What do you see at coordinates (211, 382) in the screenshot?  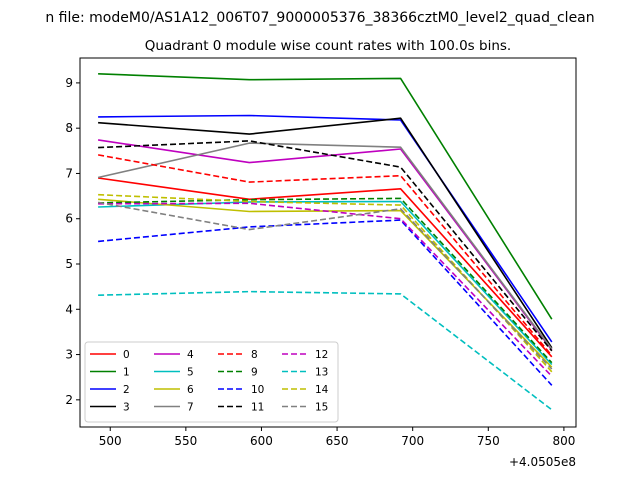 I see `legend-box` at bounding box center [211, 382].